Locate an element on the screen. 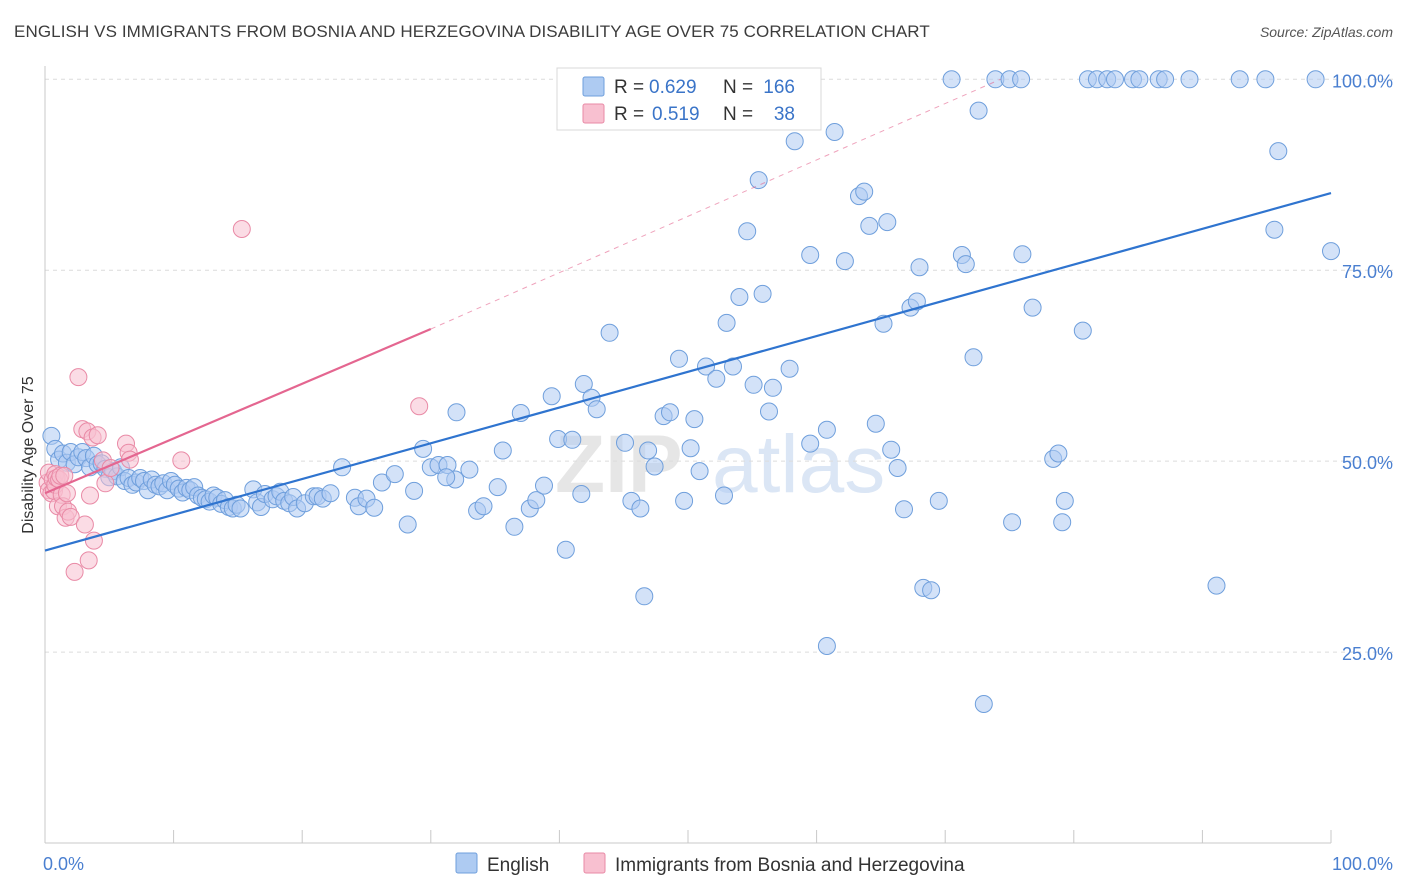 The height and width of the screenshot is (892, 1406). stats-n-label-english: N = is located at coordinates (738, 87).